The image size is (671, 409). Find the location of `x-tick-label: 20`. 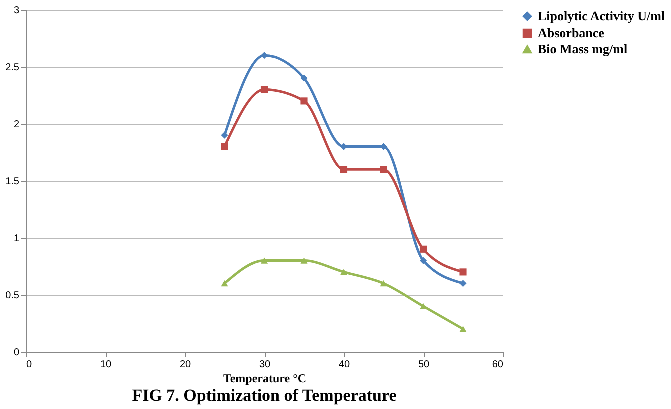

x-tick-label: 20 is located at coordinates (186, 365).